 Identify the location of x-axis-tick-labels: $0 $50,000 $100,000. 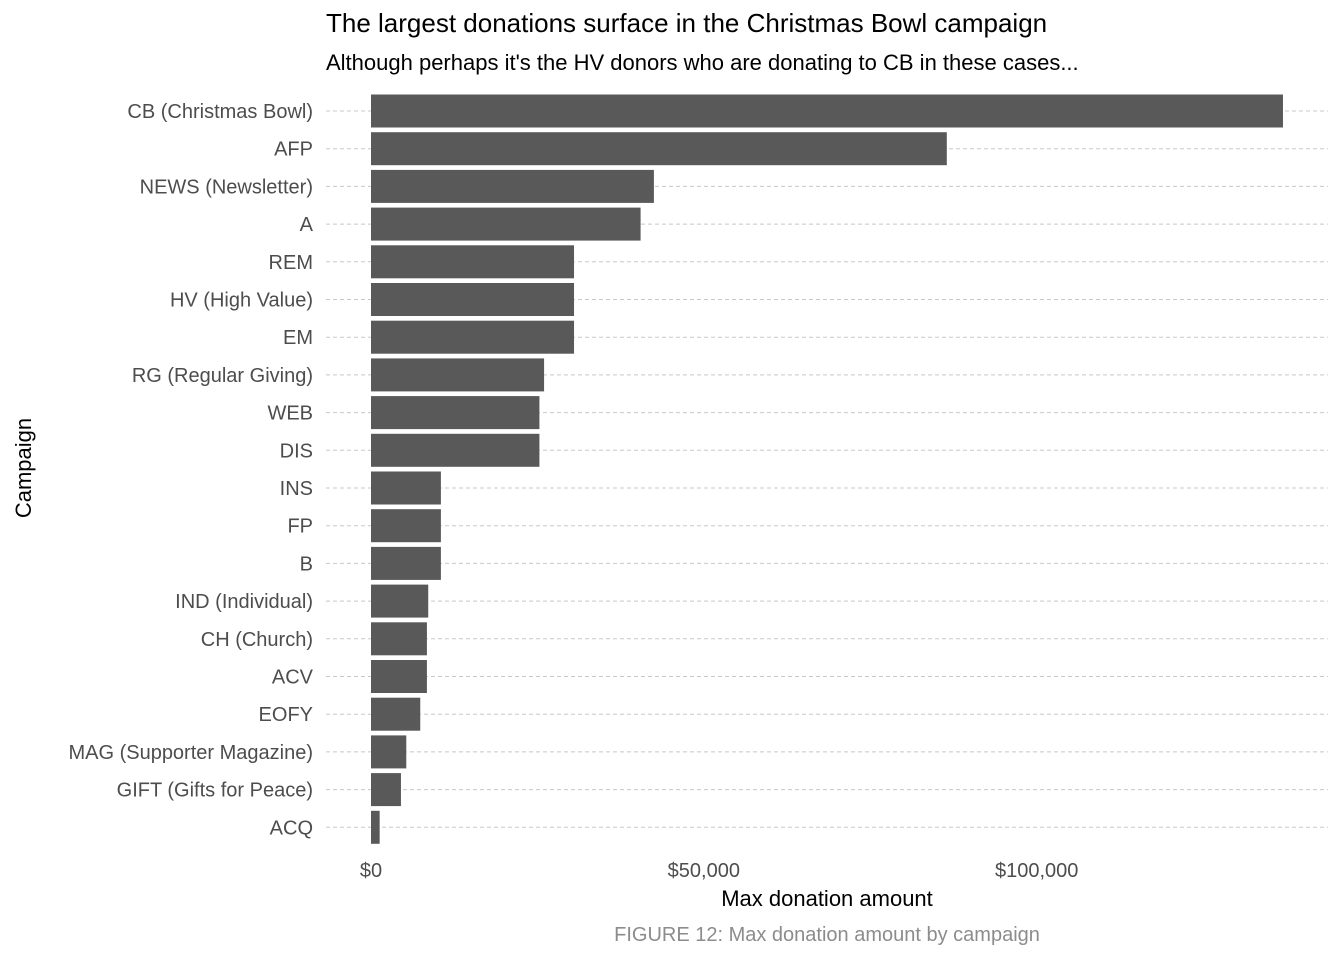
(719, 871).